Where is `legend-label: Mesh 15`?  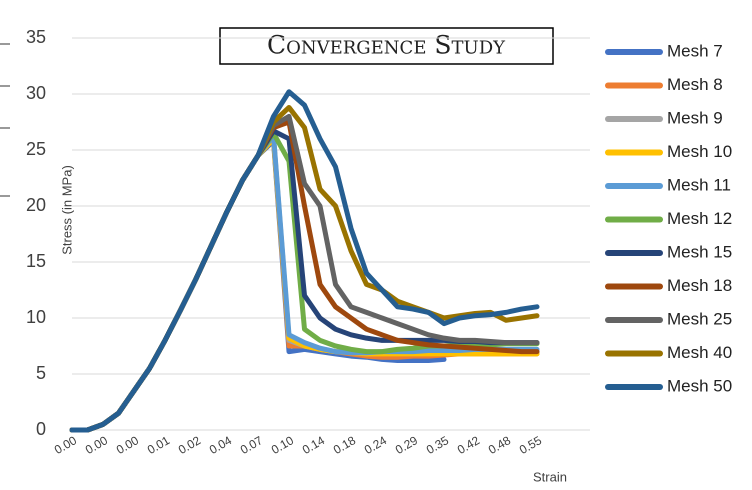 legend-label: Mesh 15 is located at coordinates (699, 251).